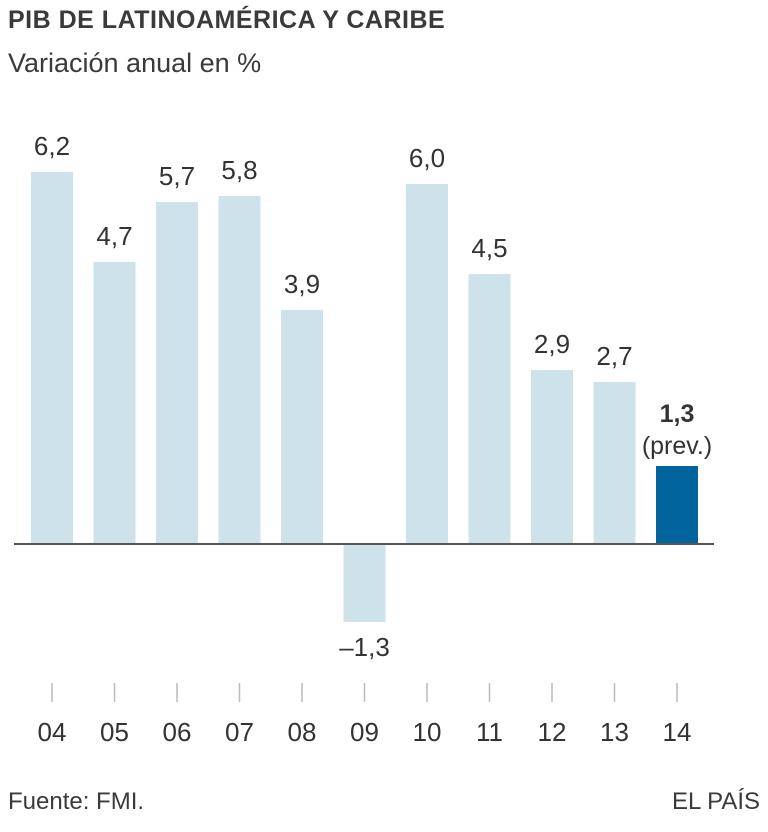  Describe the element at coordinates (677, 732) in the screenshot. I see `x-tick-label-14: 14` at that location.